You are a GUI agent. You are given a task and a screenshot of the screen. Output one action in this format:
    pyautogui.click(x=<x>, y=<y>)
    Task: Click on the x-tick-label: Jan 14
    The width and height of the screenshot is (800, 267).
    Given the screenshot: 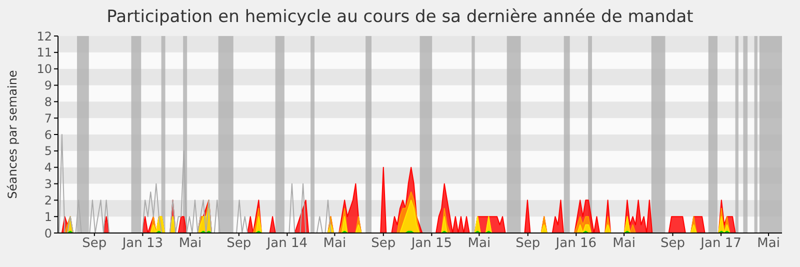 What is the action you would take?
    pyautogui.click(x=287, y=244)
    